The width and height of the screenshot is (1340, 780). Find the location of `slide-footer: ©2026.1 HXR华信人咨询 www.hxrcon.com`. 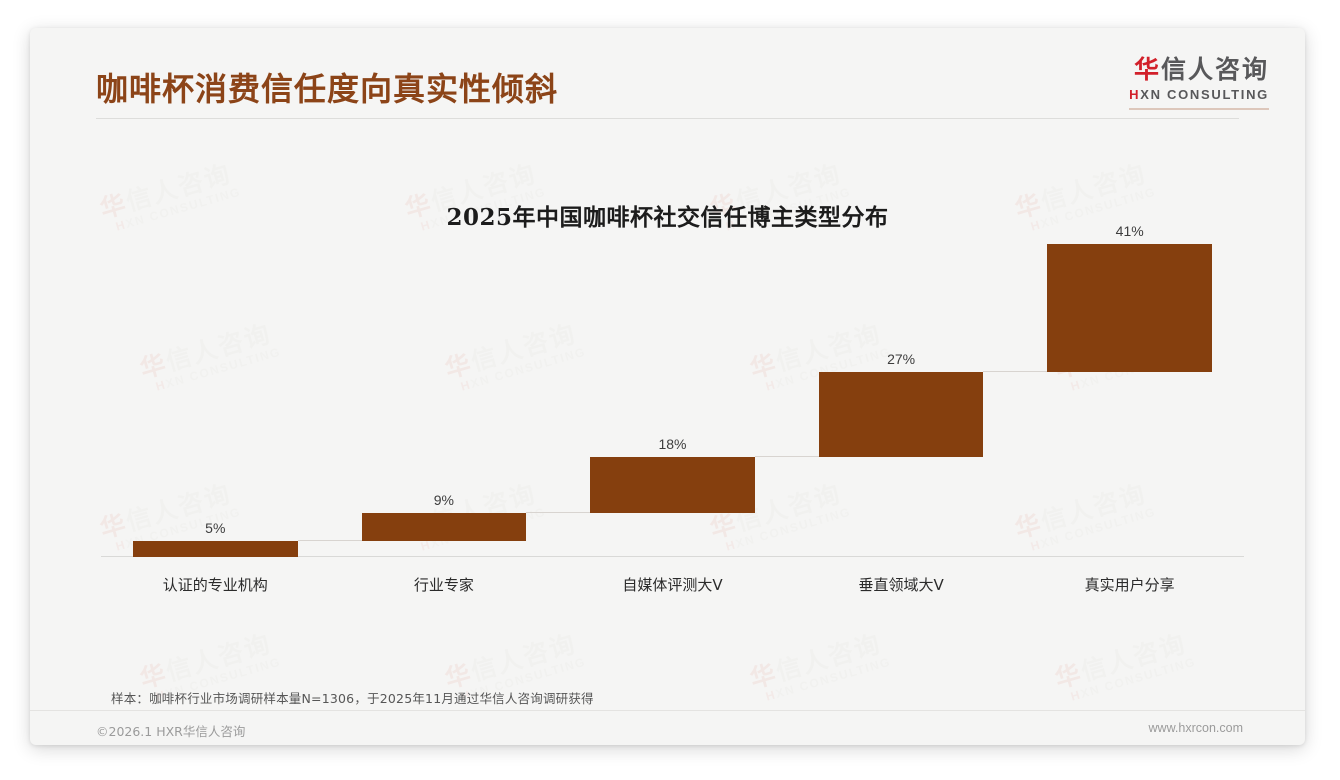

slide-footer: ©2026.1 HXR华信人咨询 www.hxrcon.com is located at coordinates (667, 727).